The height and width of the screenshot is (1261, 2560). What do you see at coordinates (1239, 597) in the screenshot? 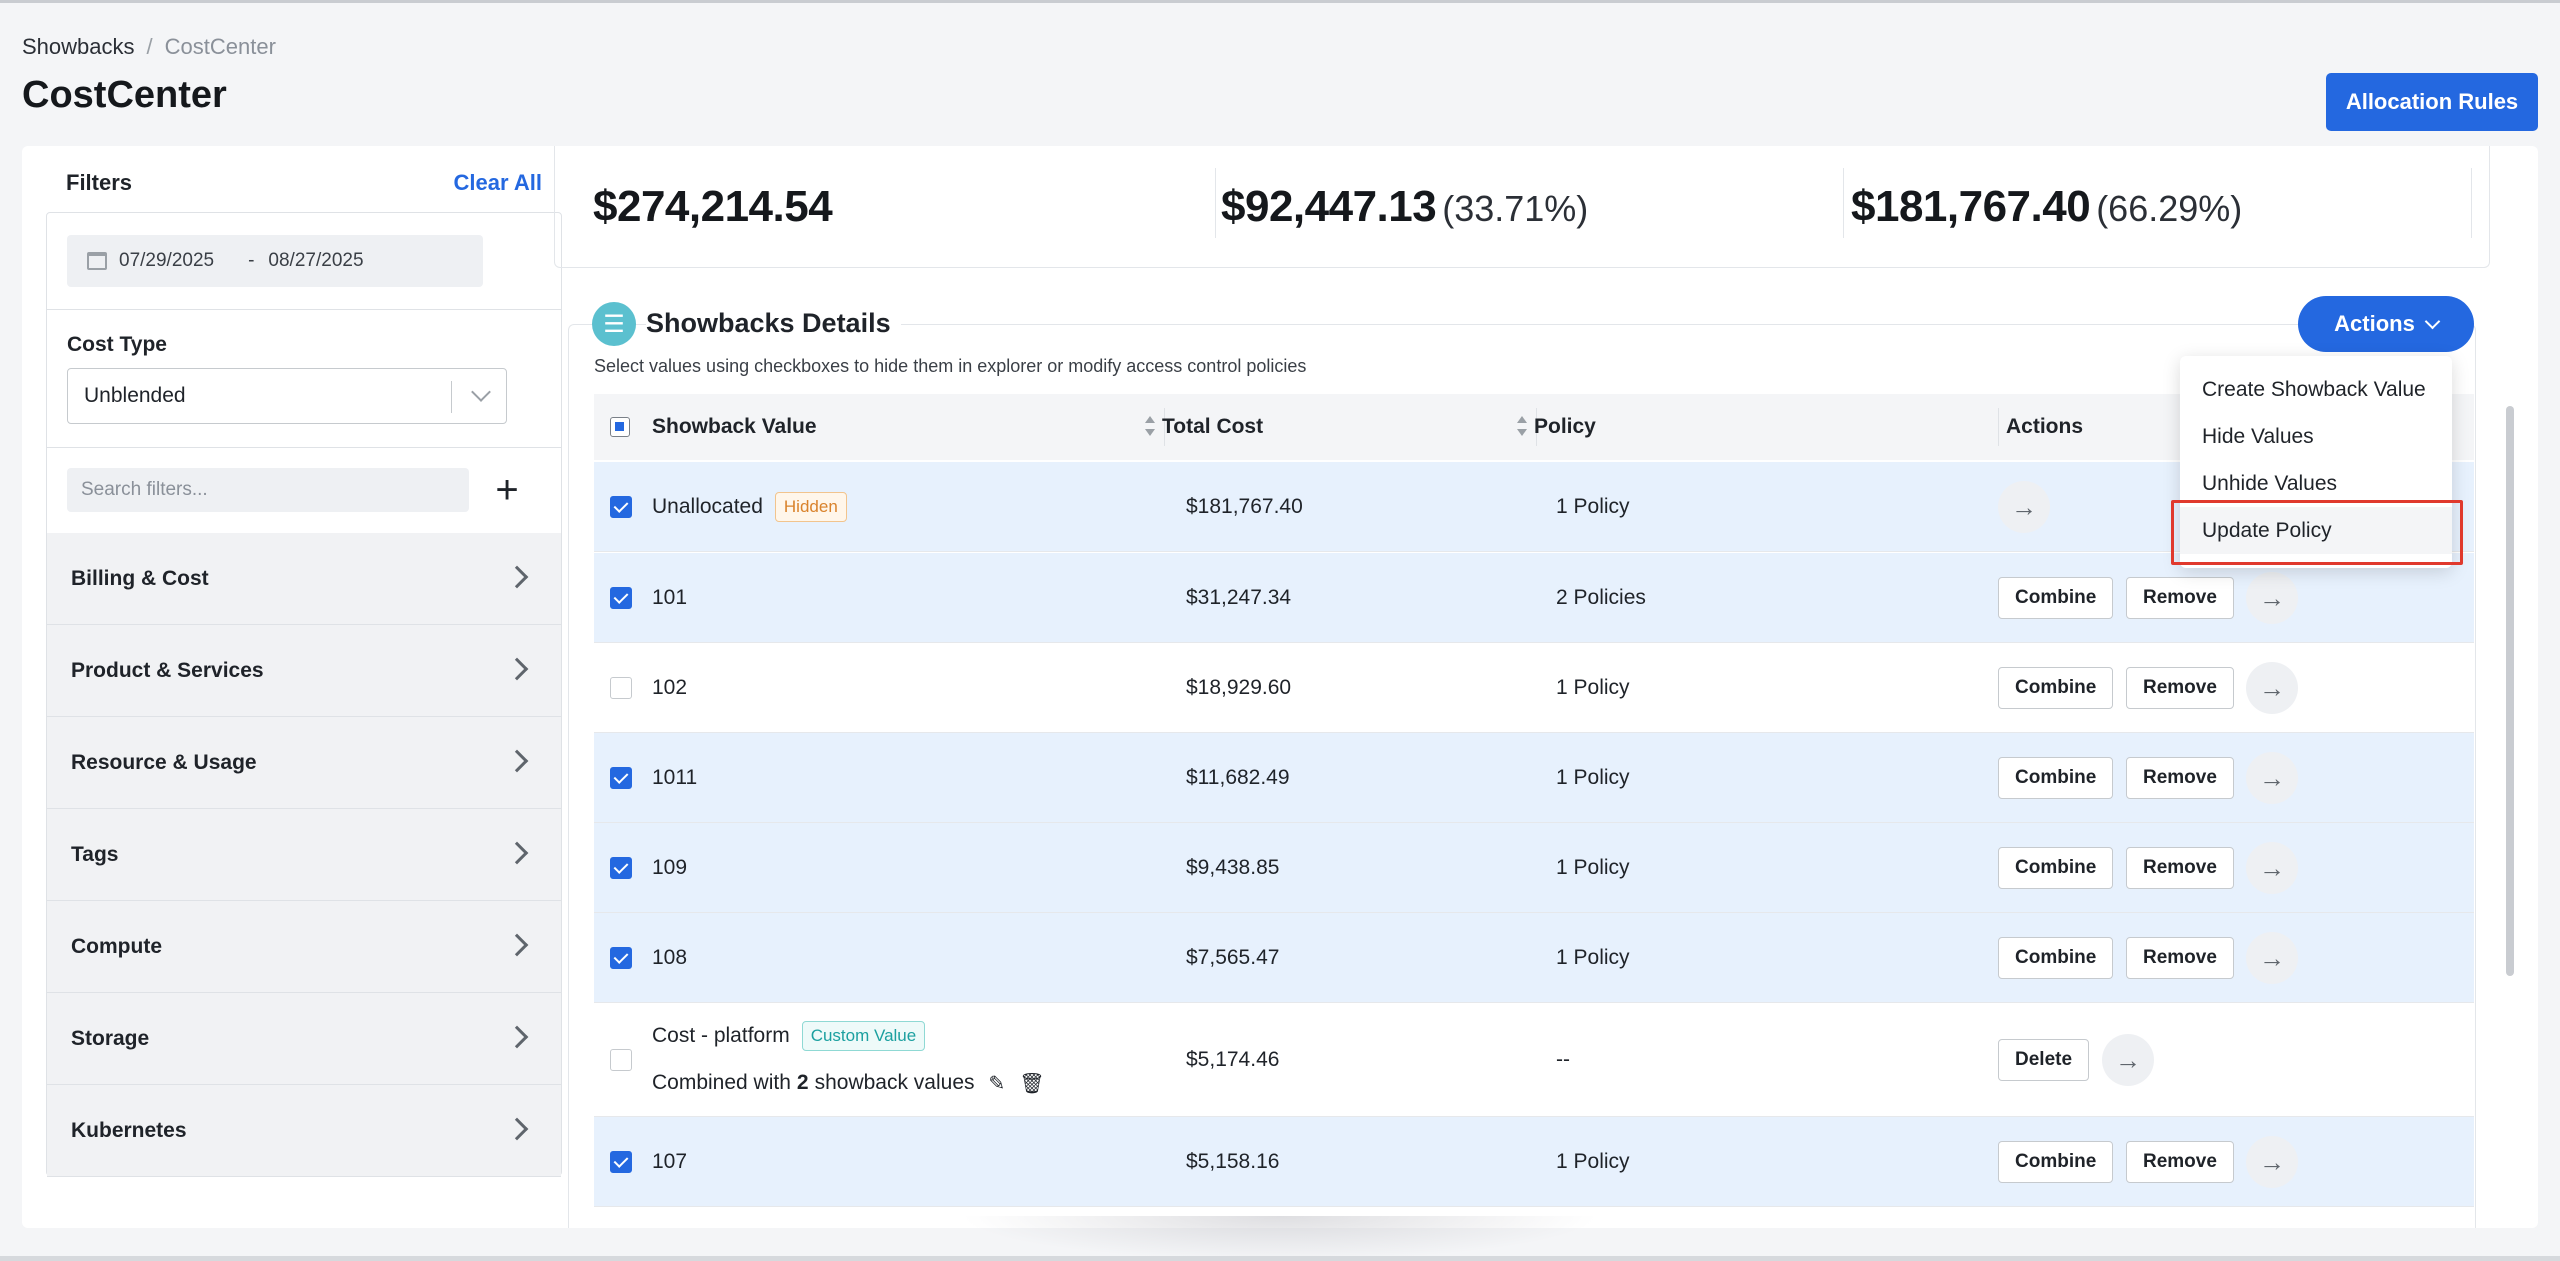
I see `total-cost-cell: $31,247.34` at bounding box center [1239, 597].